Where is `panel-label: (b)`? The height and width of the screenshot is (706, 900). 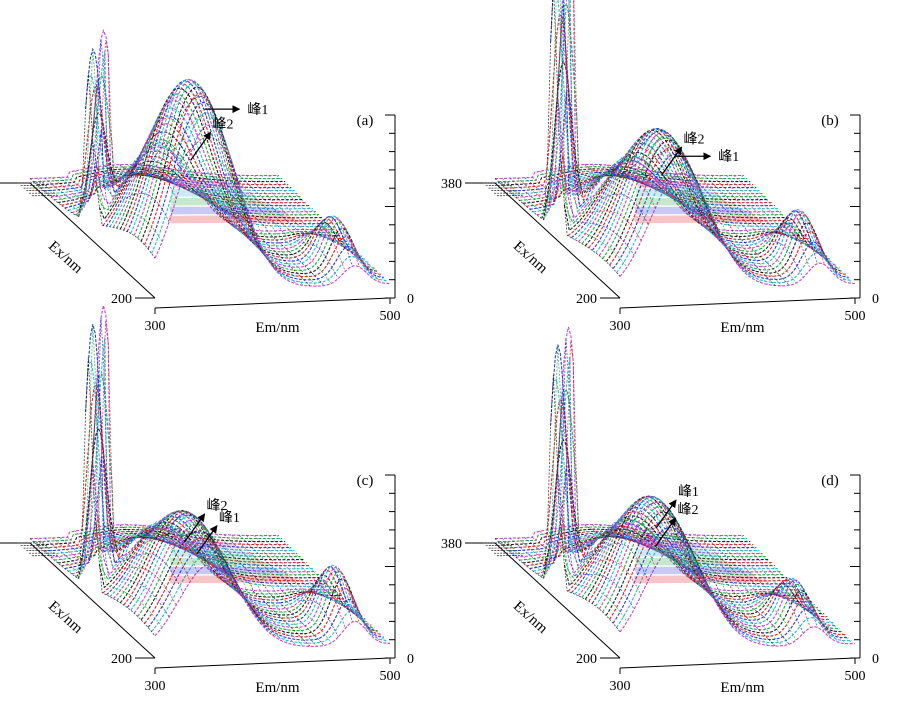
panel-label: (b) is located at coordinates (830, 121).